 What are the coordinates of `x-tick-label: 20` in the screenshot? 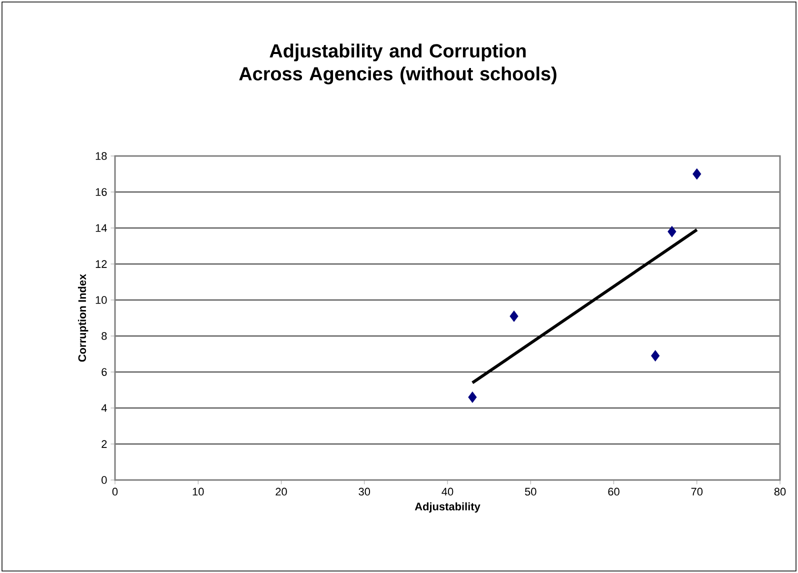 It's located at (281, 492).